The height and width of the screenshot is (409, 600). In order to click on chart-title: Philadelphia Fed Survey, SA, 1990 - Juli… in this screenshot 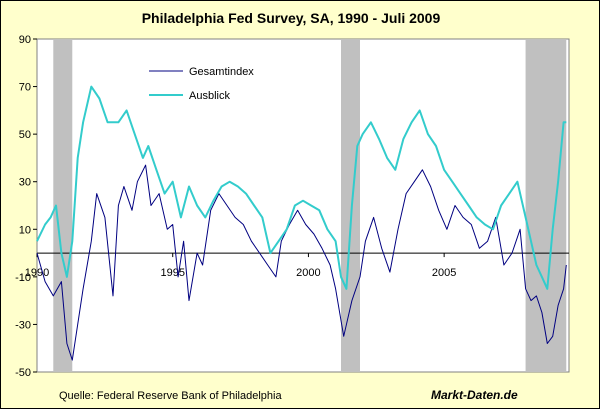, I will do `click(291, 18)`.